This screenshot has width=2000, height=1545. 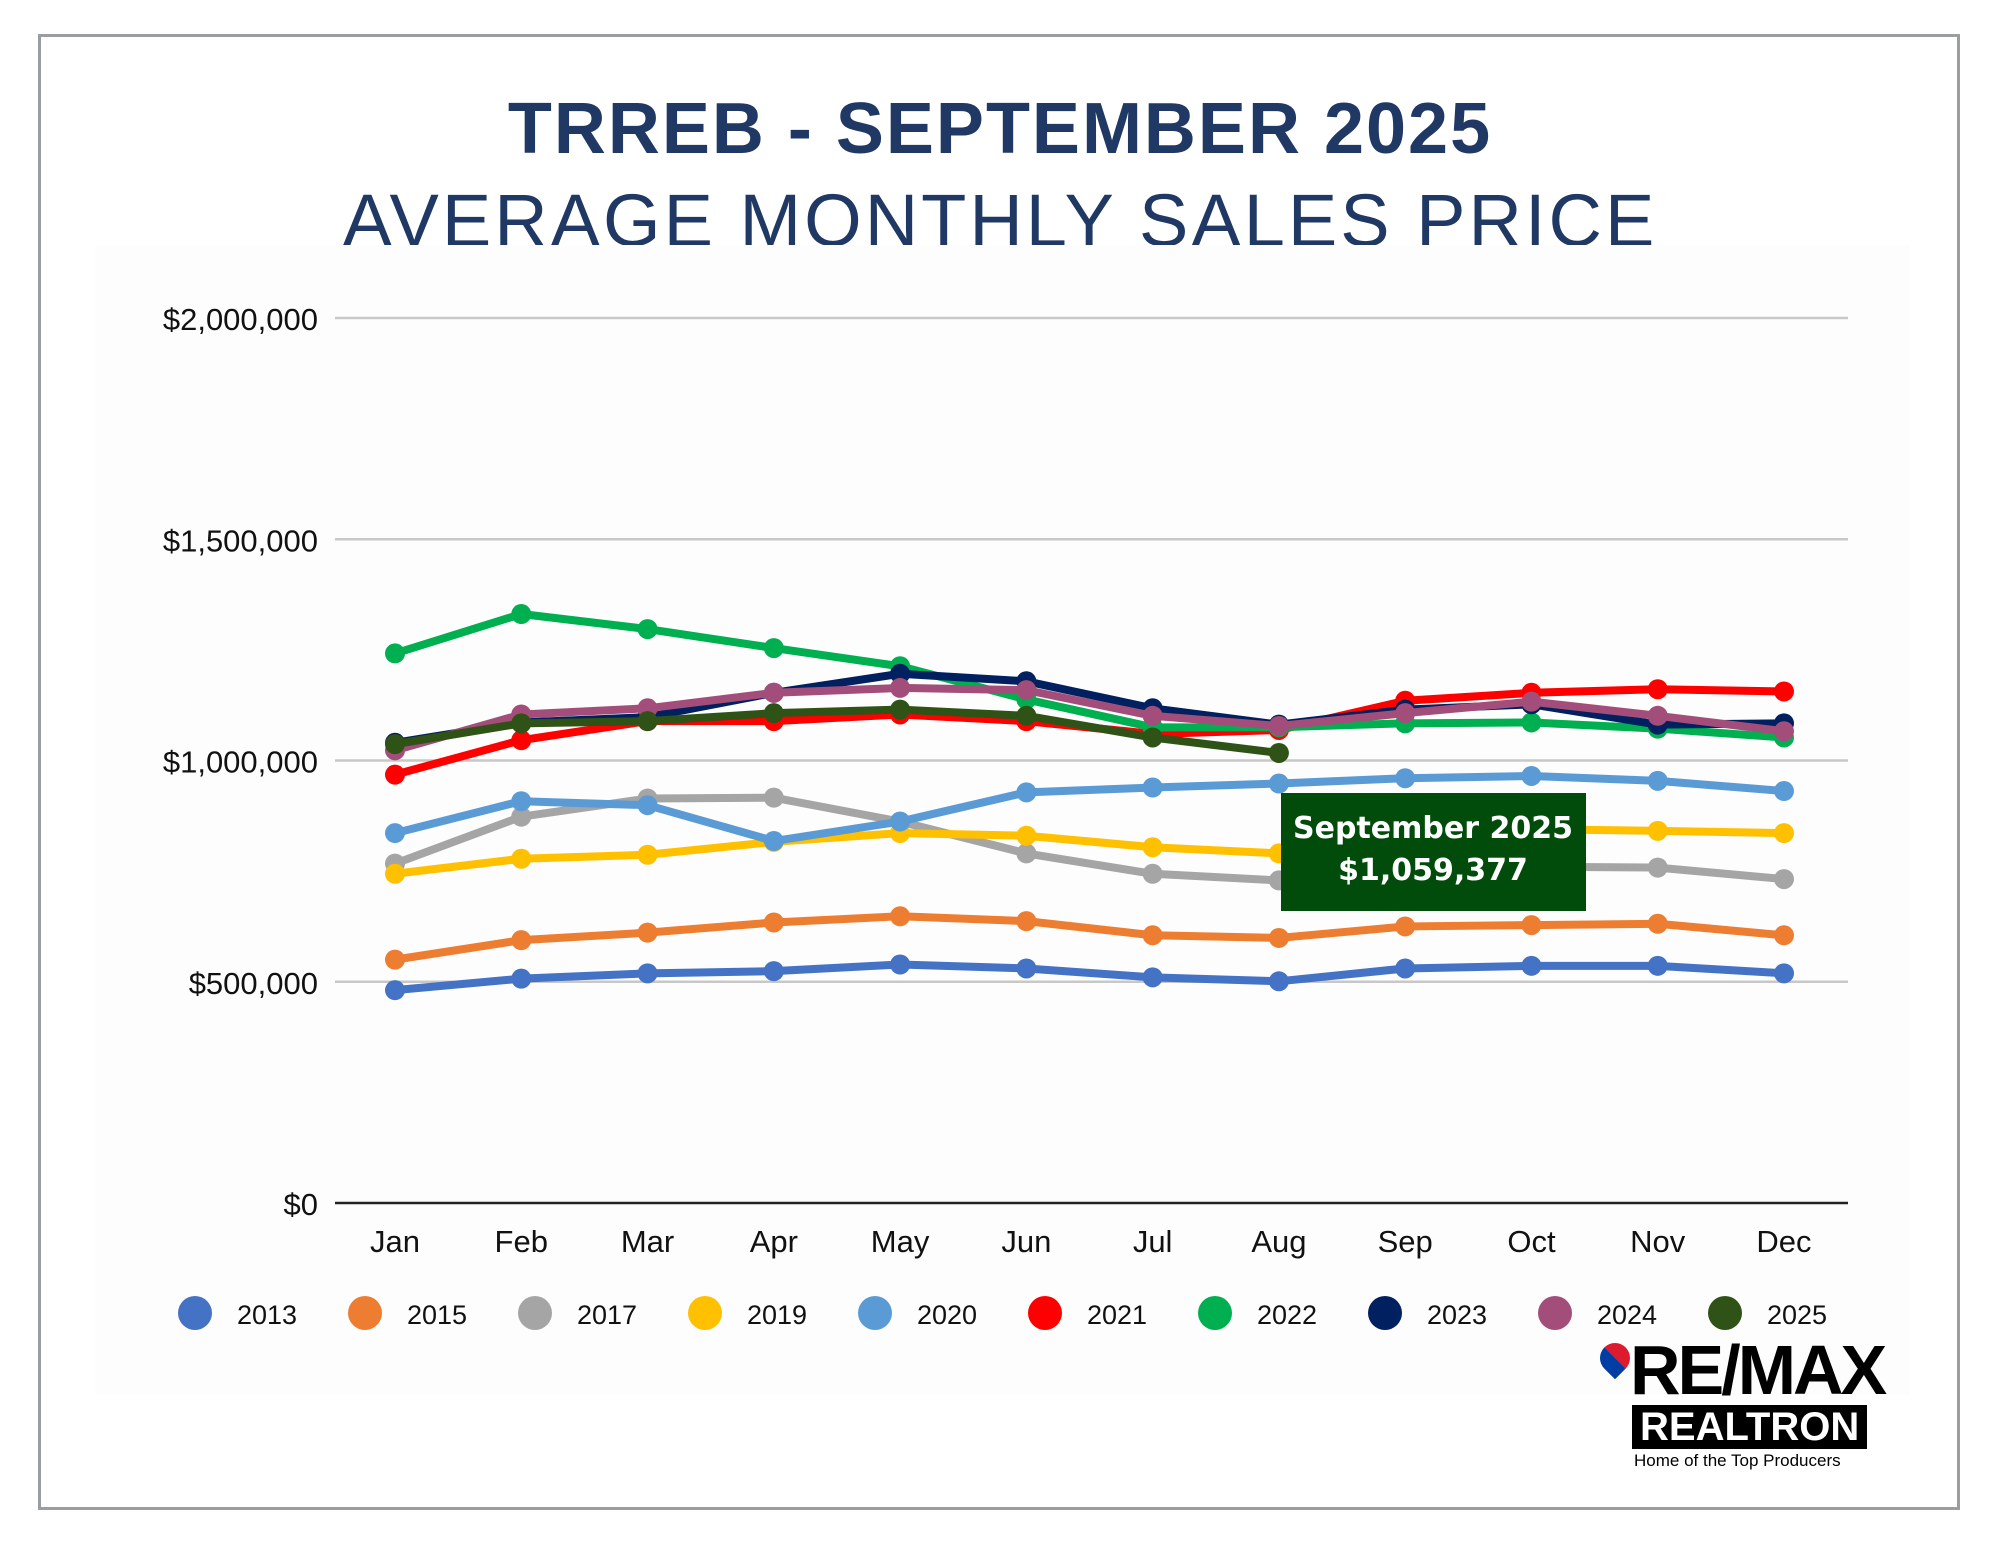 I want to click on logo-tagline: Home of the Top Producers, so click(x=1737, y=1460).